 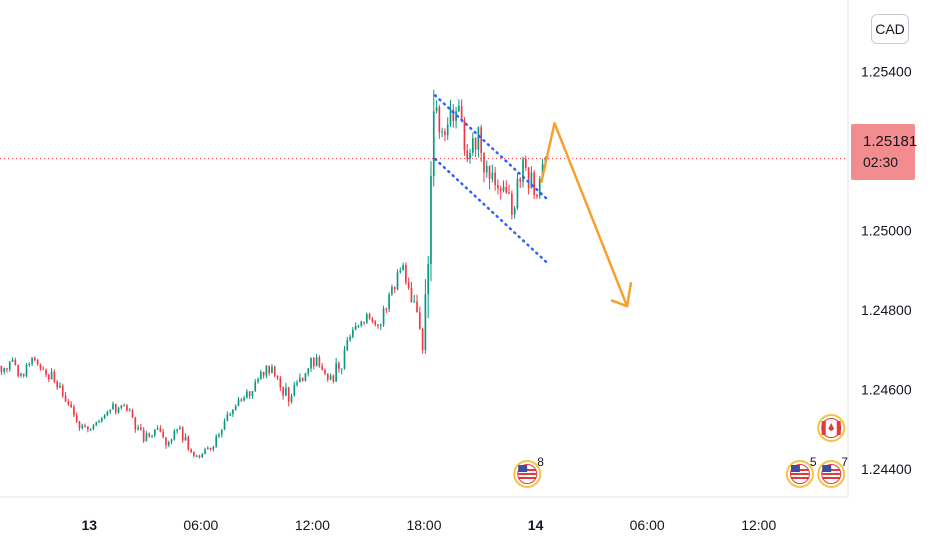 I want to click on us-event-icon: 5, so click(x=801, y=471).